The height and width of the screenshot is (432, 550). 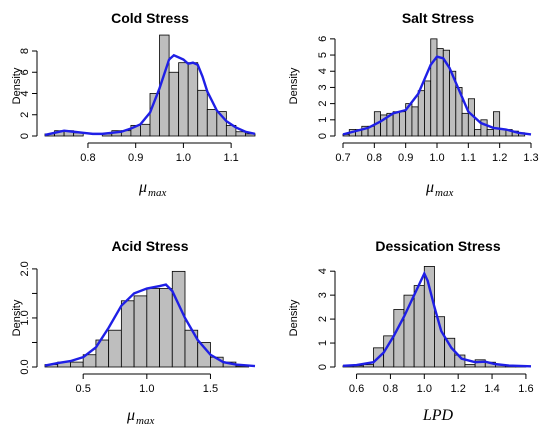 What do you see at coordinates (25, 317) in the screenshot?
I see `y-tick-label: 1.0` at bounding box center [25, 317].